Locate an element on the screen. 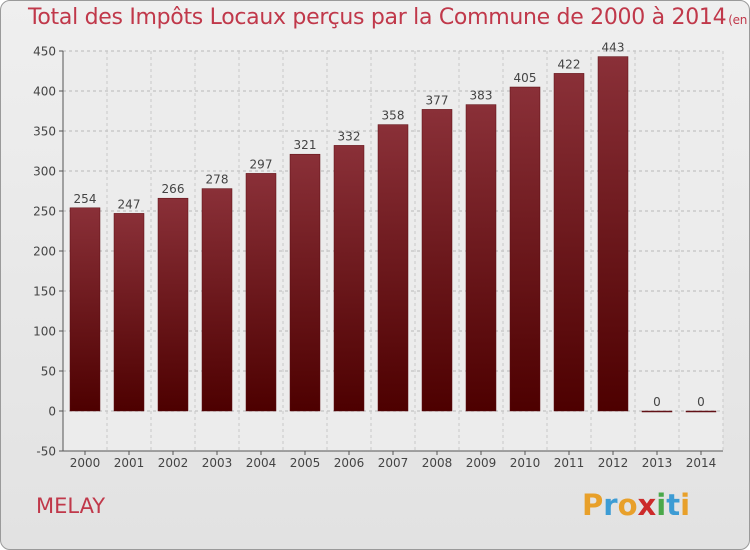  bar-2013 is located at coordinates (657, 411).